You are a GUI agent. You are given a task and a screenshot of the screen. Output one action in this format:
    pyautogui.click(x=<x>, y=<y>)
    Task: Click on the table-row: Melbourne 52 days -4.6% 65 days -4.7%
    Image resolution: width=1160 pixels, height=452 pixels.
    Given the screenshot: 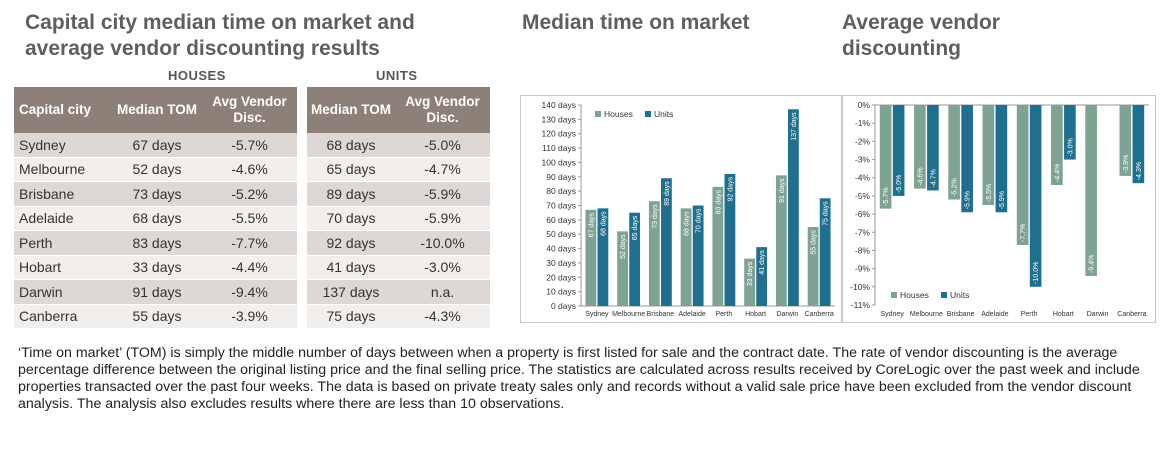 What is the action you would take?
    pyautogui.click(x=252, y=169)
    